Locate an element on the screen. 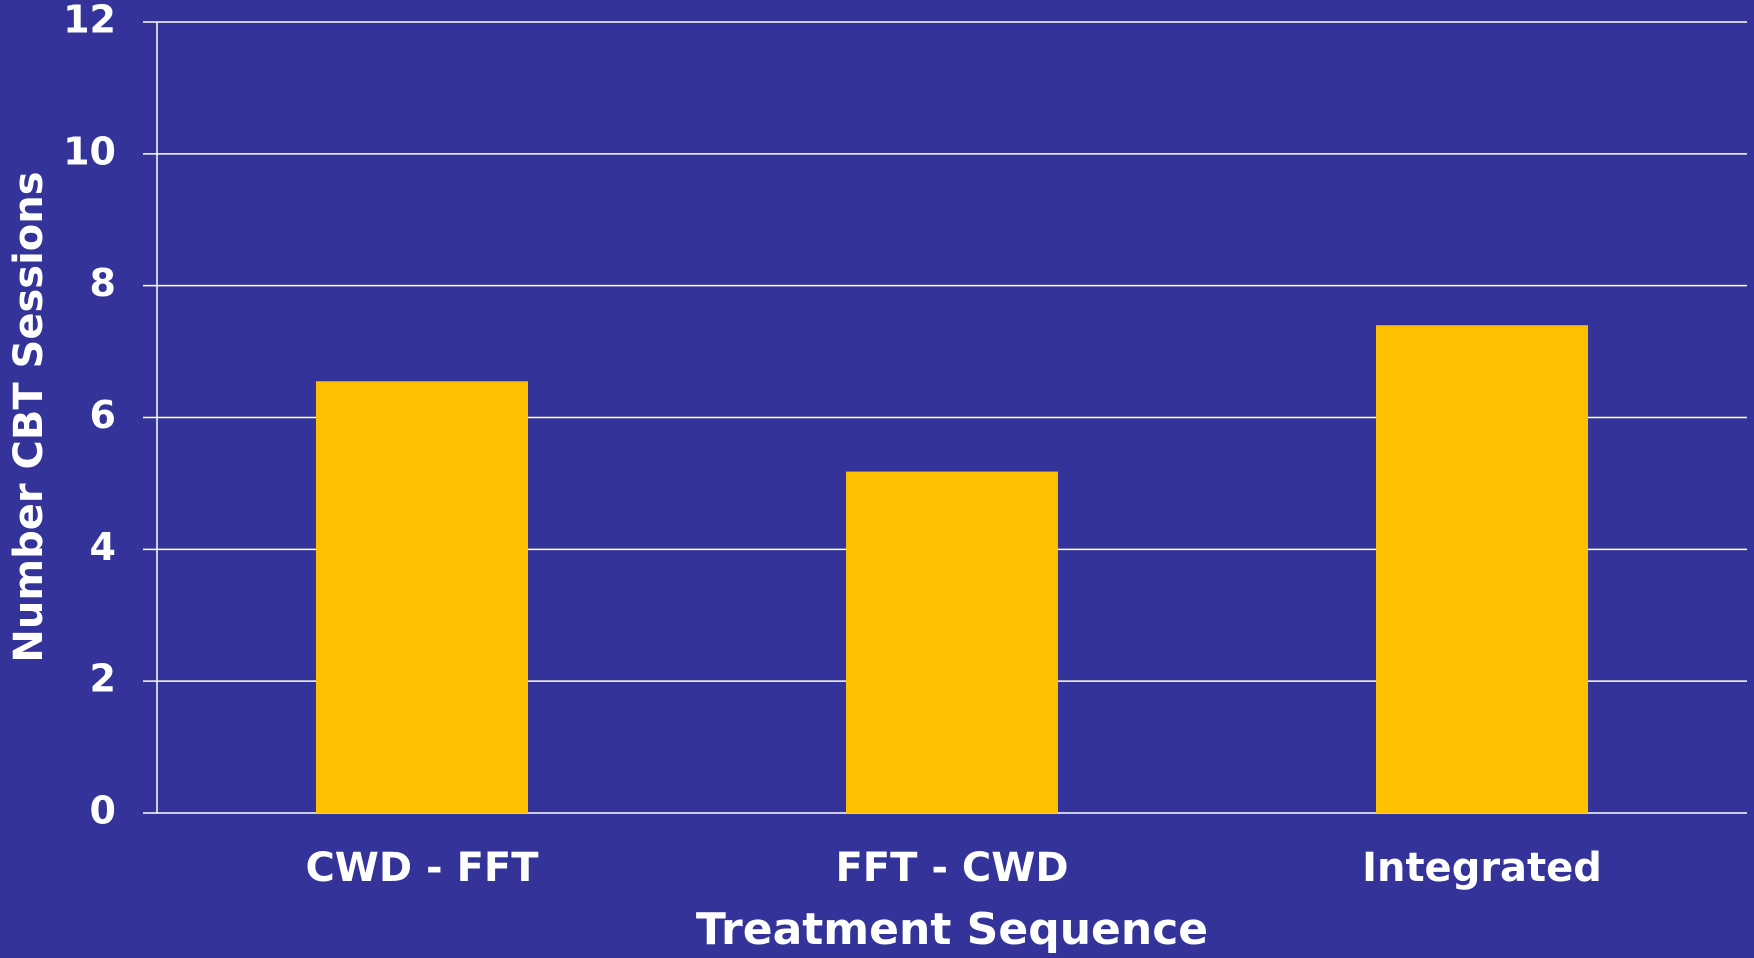 The height and width of the screenshot is (958, 1754). y-tick-label: 4 is located at coordinates (103, 547).